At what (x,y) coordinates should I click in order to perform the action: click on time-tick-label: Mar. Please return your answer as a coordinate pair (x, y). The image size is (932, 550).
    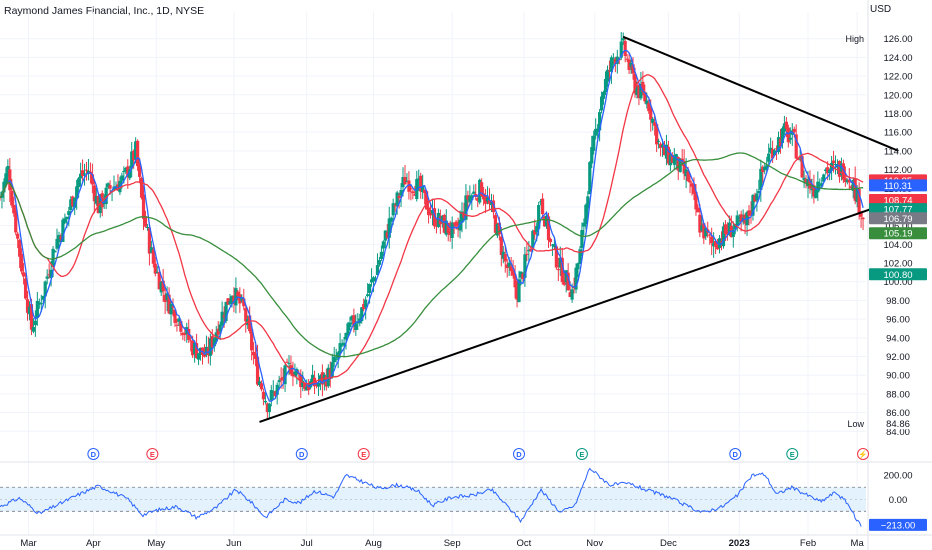
    Looking at the image, I should click on (28, 543).